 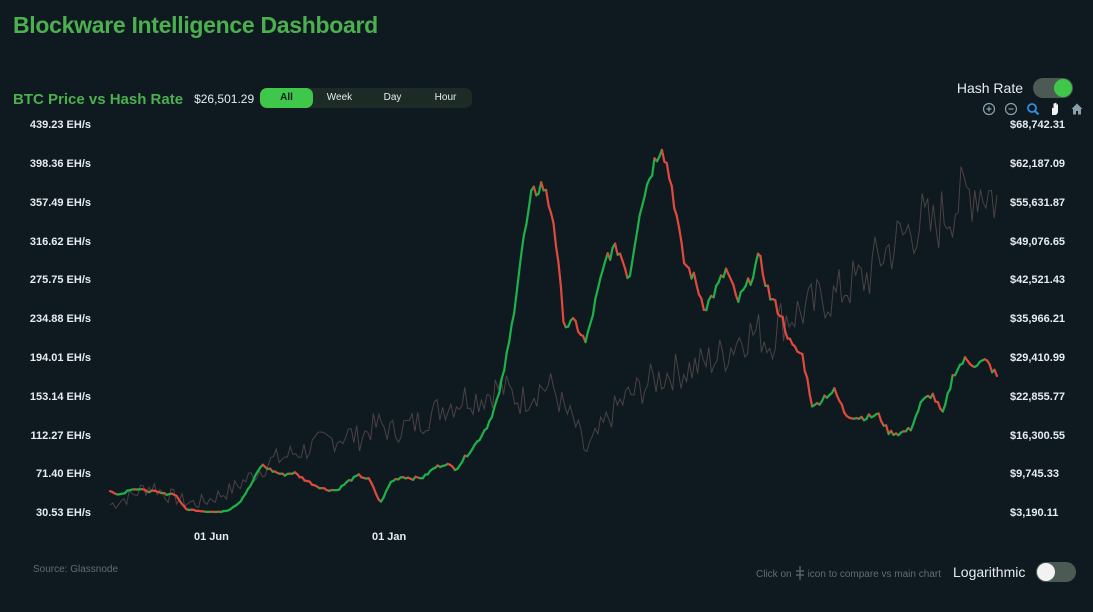 I want to click on zoom-out-icon, so click(x=1011, y=109).